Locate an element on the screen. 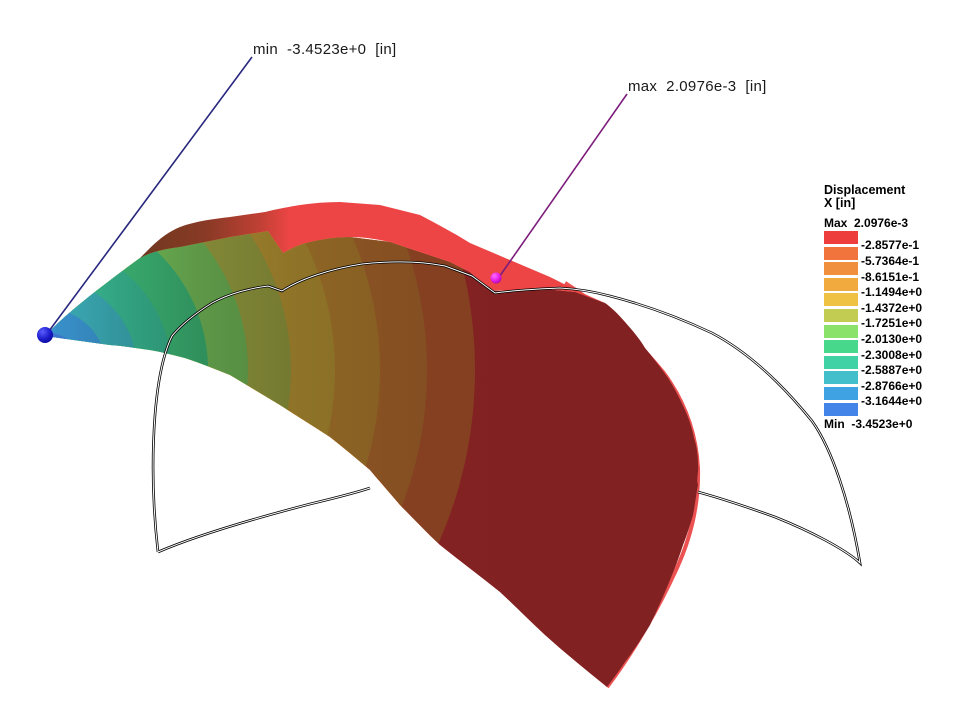  legend-title-line2: X [in] is located at coordinates (840, 203).